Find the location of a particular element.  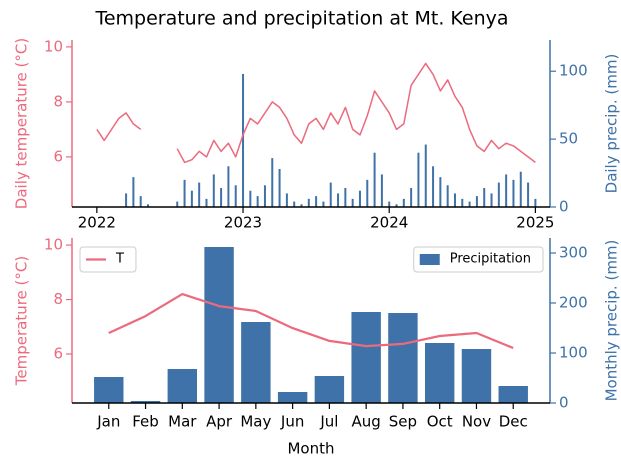

x-tick-label: Mar is located at coordinates (182, 422).